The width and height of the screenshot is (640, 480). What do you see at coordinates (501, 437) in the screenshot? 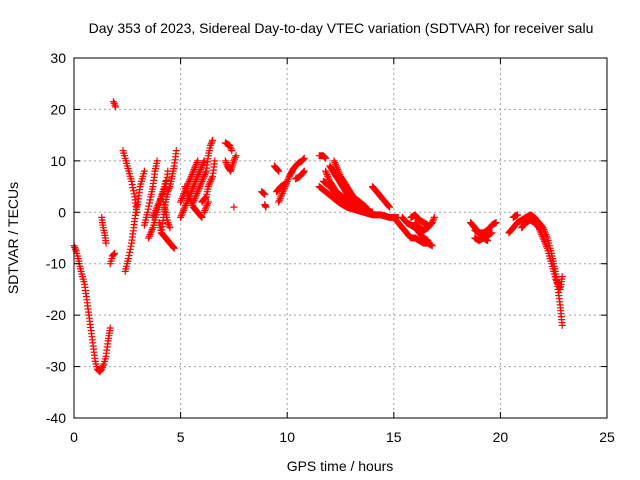
I see `x-tick-label: 20` at bounding box center [501, 437].